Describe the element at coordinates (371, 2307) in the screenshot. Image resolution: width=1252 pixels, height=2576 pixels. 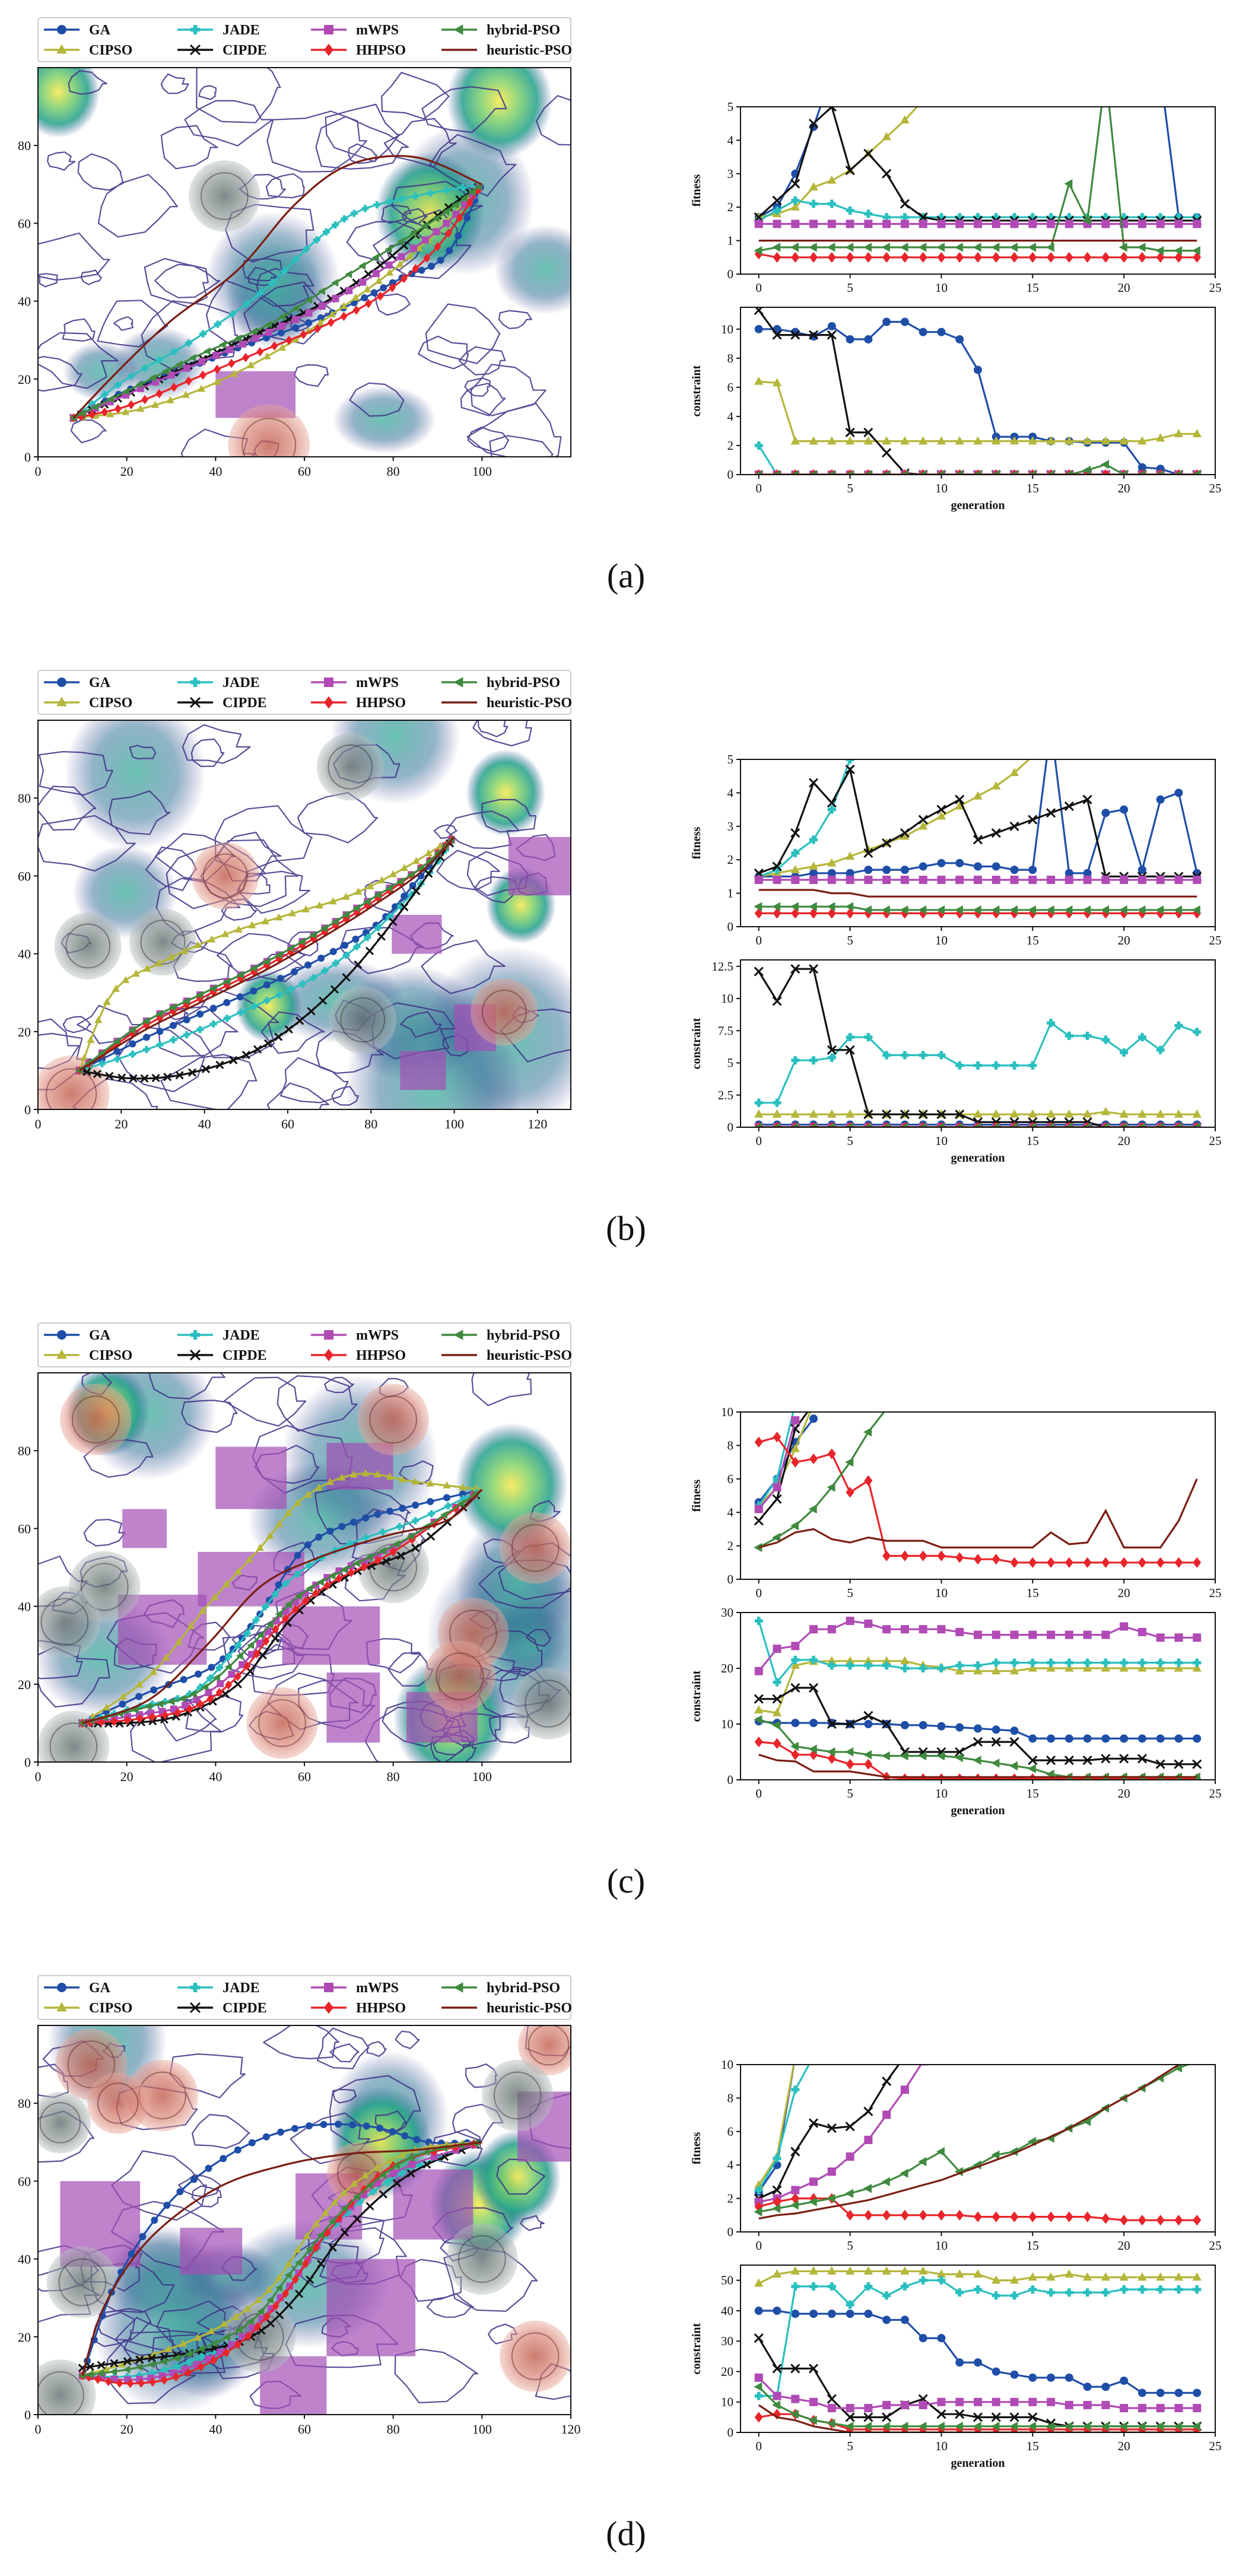
I see `obstacle-rect` at that location.